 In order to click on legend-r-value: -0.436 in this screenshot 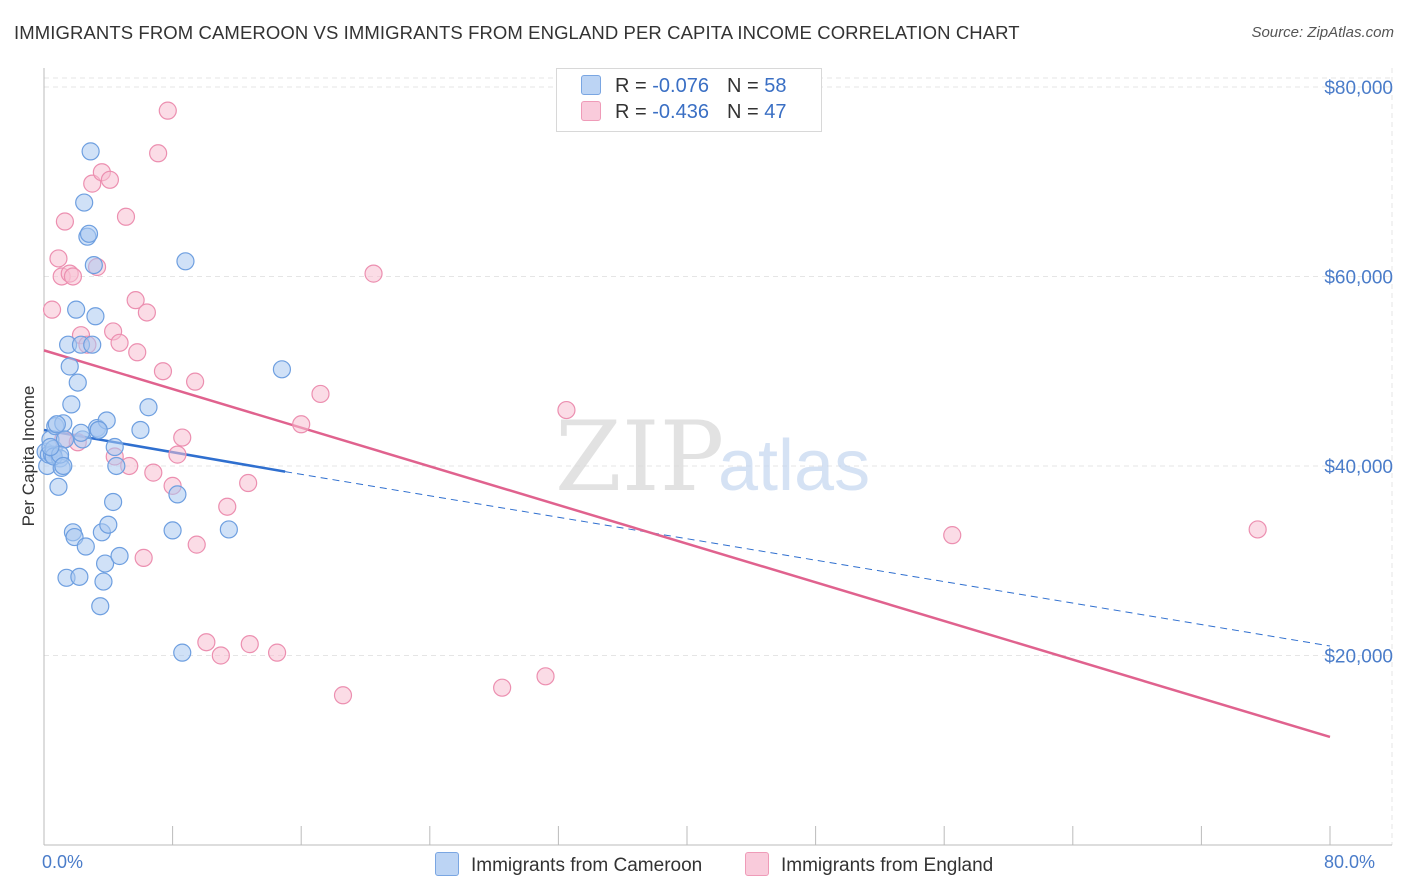, I will do `click(680, 112)`.